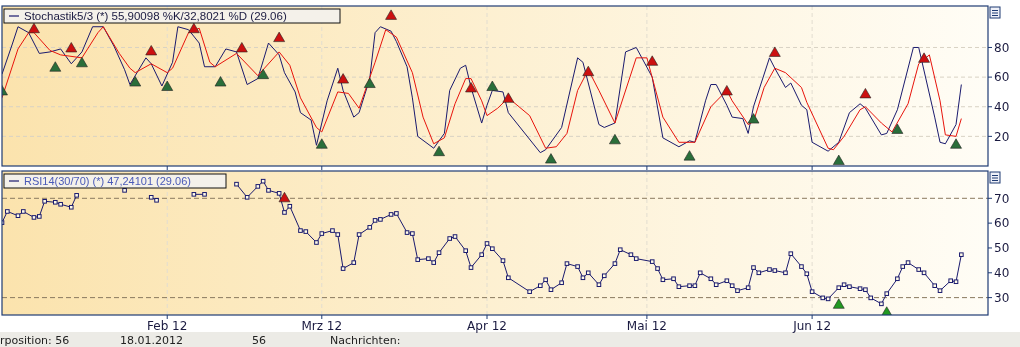  What do you see at coordinates (155, 16) in the screenshot?
I see `legend-label: Stochastik5/3 (*) 55,90098 %K/32,8021 %D (29.06)` at bounding box center [155, 16].